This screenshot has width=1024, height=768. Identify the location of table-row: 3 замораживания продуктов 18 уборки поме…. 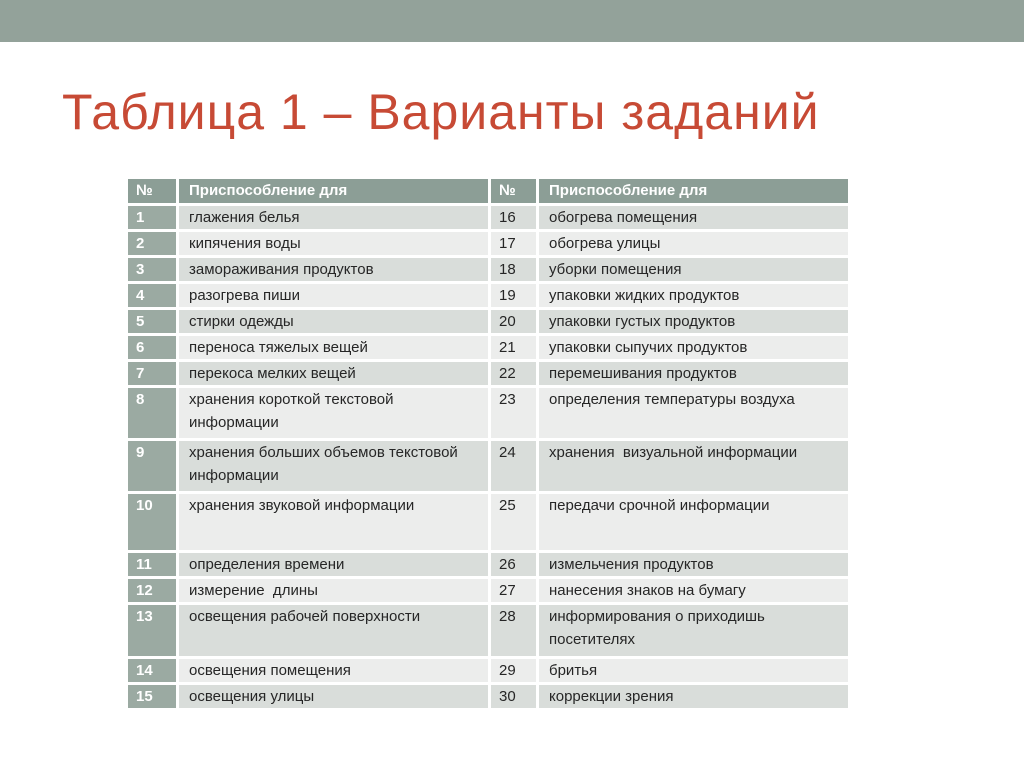
(488, 269).